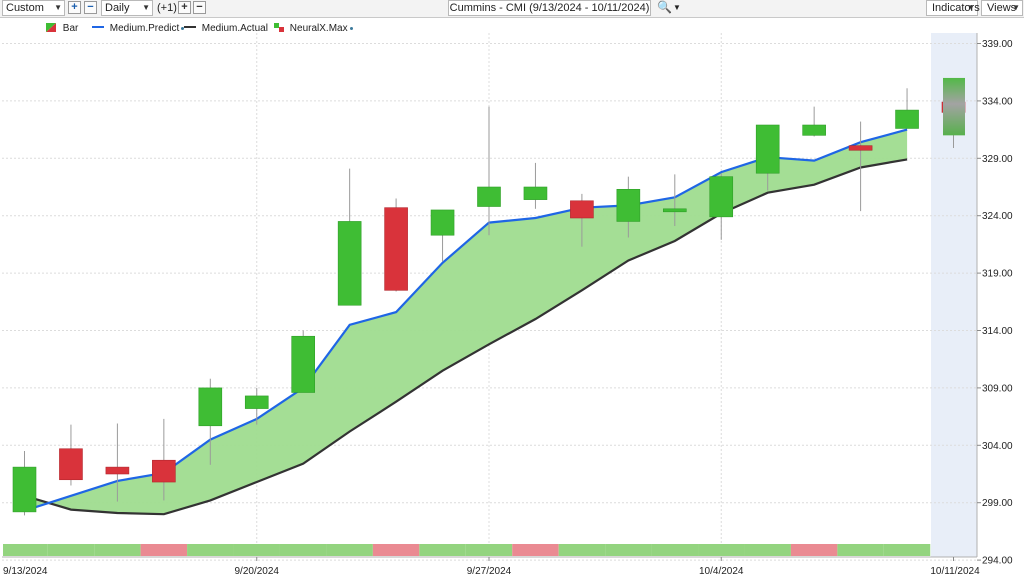 The height and width of the screenshot is (583, 1024). What do you see at coordinates (954, 106) in the screenshot?
I see `neuralx-forecast-box` at bounding box center [954, 106].